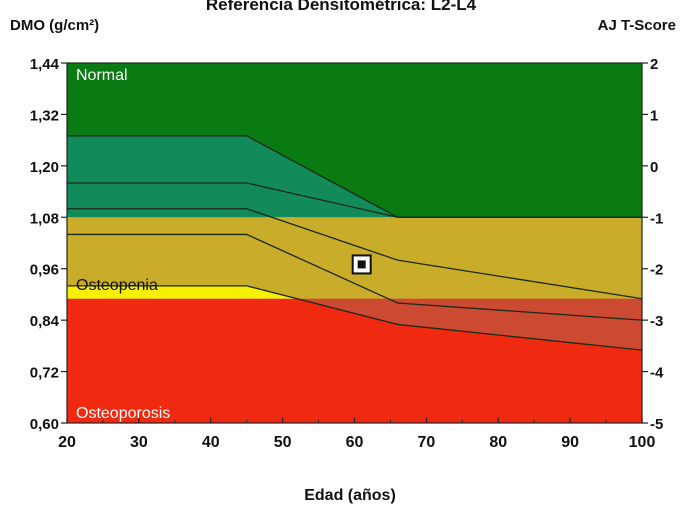  What do you see at coordinates (469, 324) in the screenshot?
I see `band-osteoporosis-range` at bounding box center [469, 324].